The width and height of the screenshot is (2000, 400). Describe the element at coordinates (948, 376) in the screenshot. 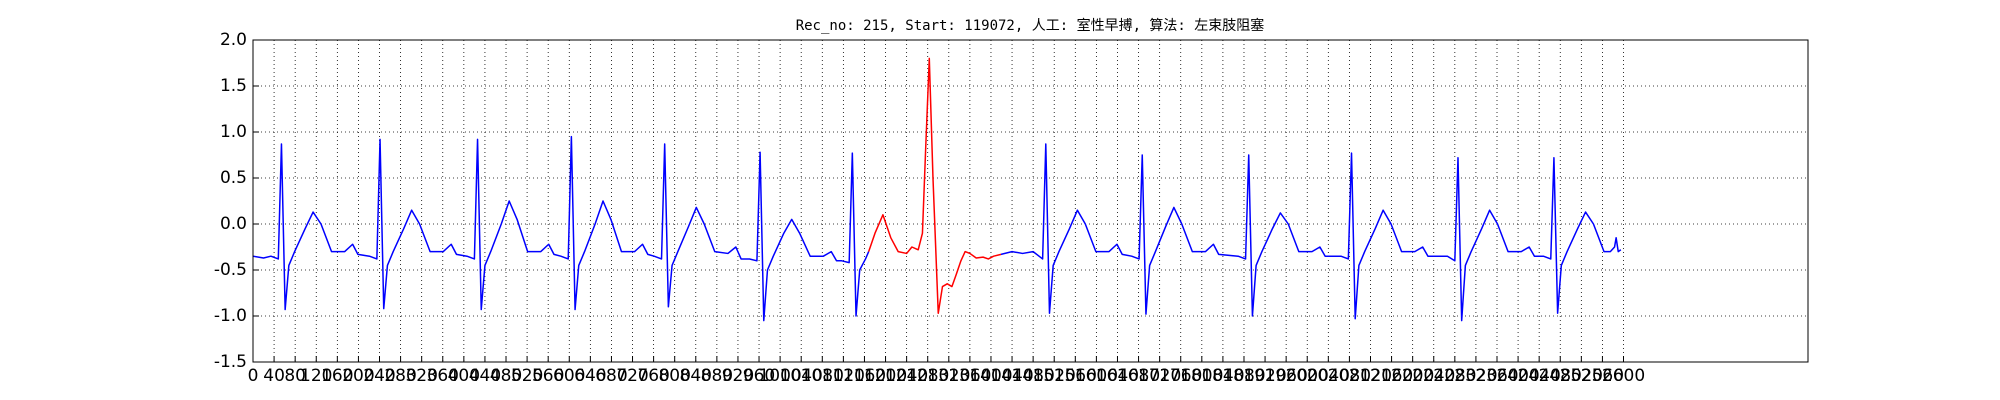

I see `x-tick-label: 1320` at that location.